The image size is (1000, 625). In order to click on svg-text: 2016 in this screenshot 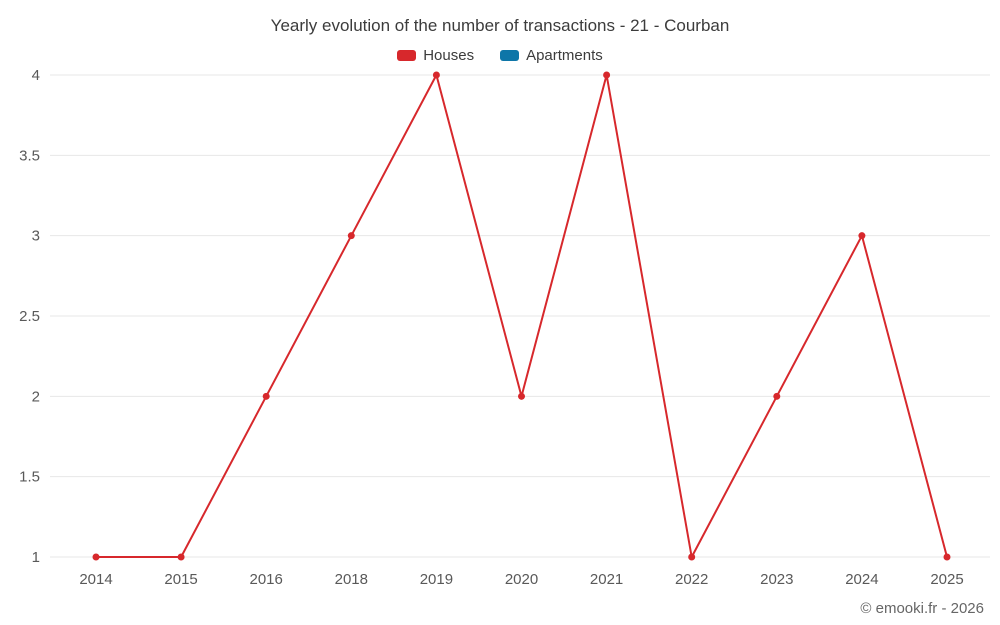, I will do `click(266, 579)`.